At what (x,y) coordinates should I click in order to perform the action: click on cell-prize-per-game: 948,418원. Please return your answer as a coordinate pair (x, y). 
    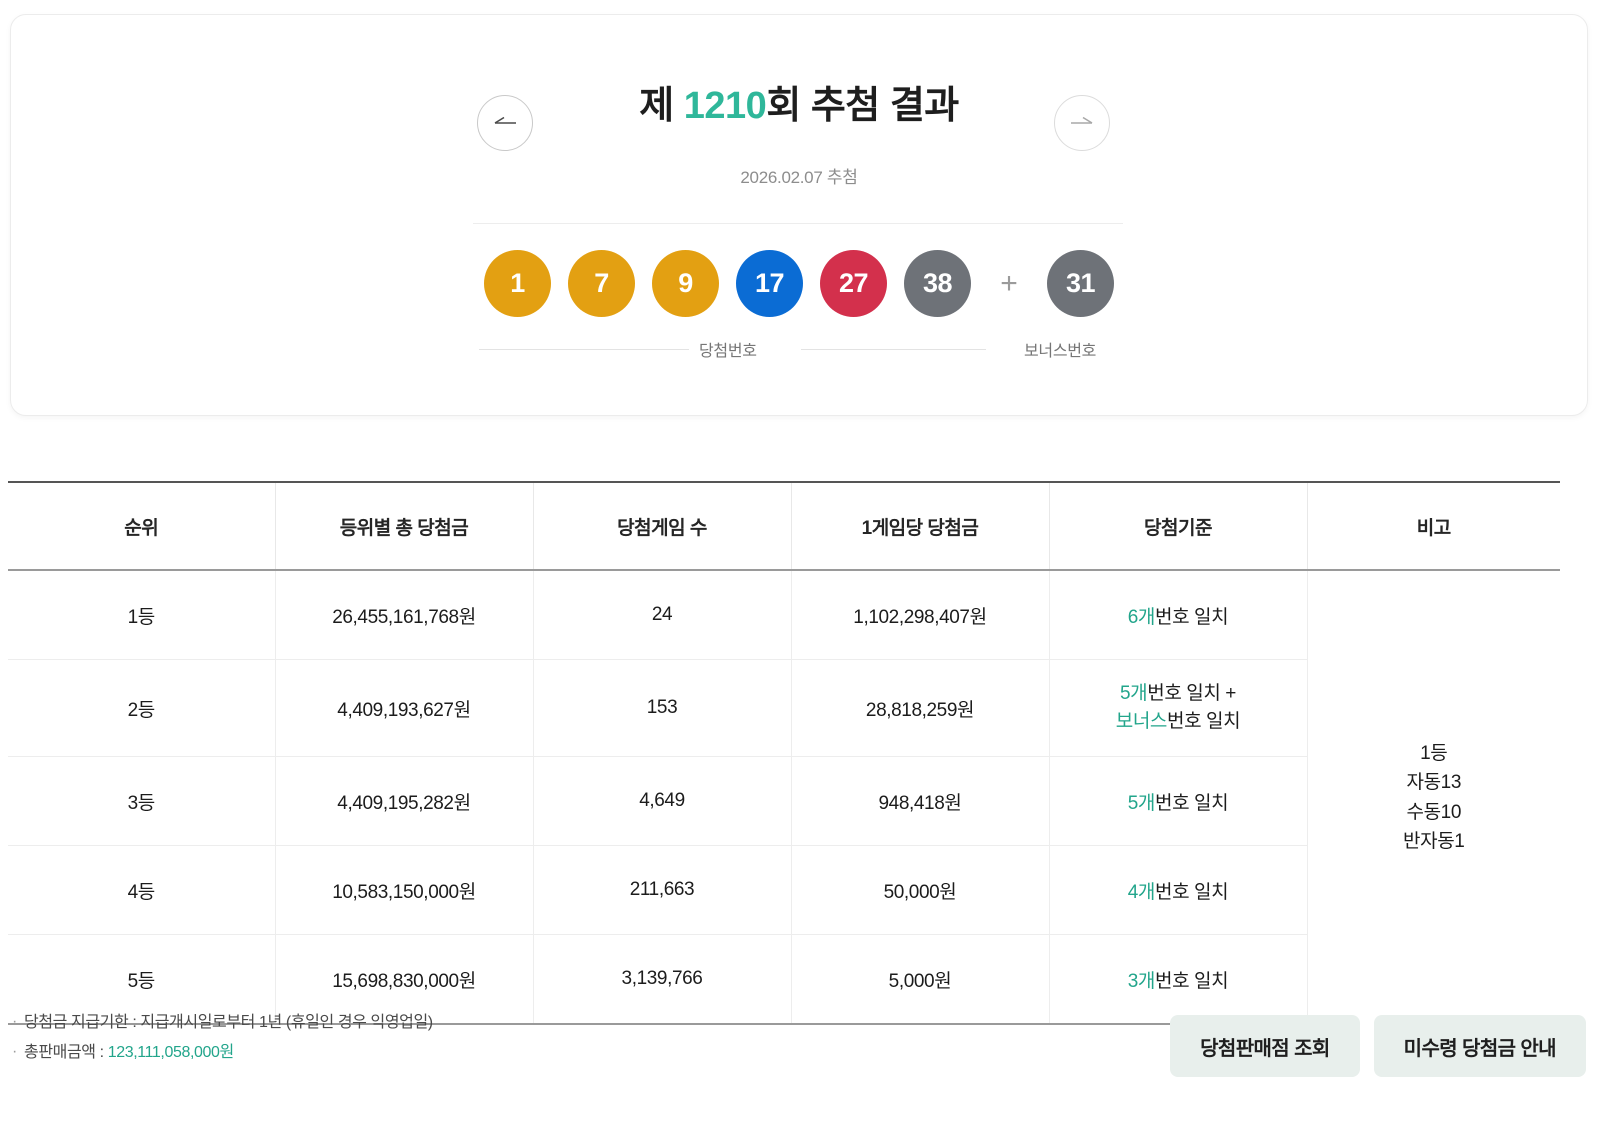
    Looking at the image, I should click on (919, 801).